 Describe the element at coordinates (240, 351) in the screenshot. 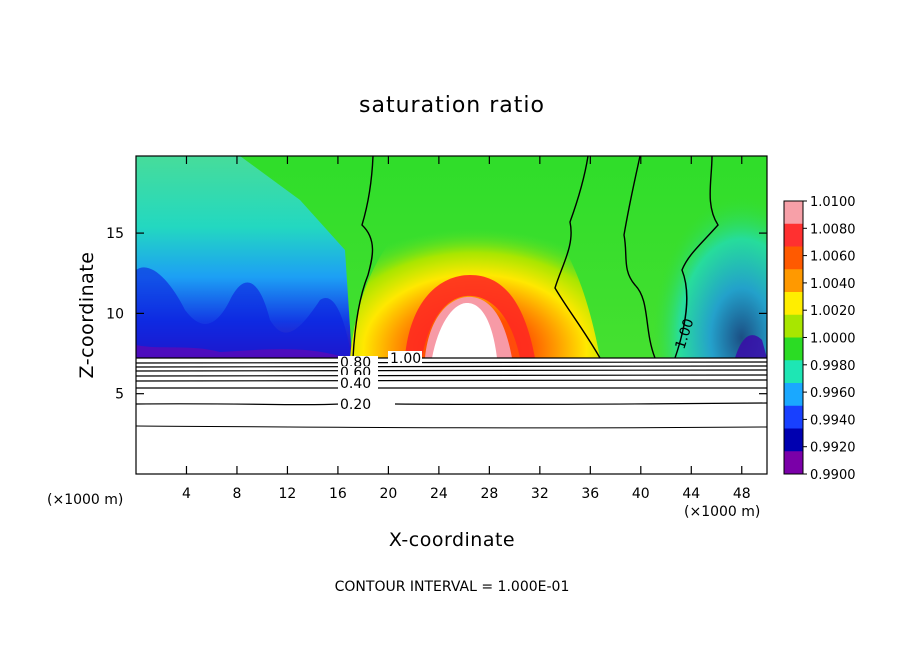

I see `field-surface-purple-left` at that location.